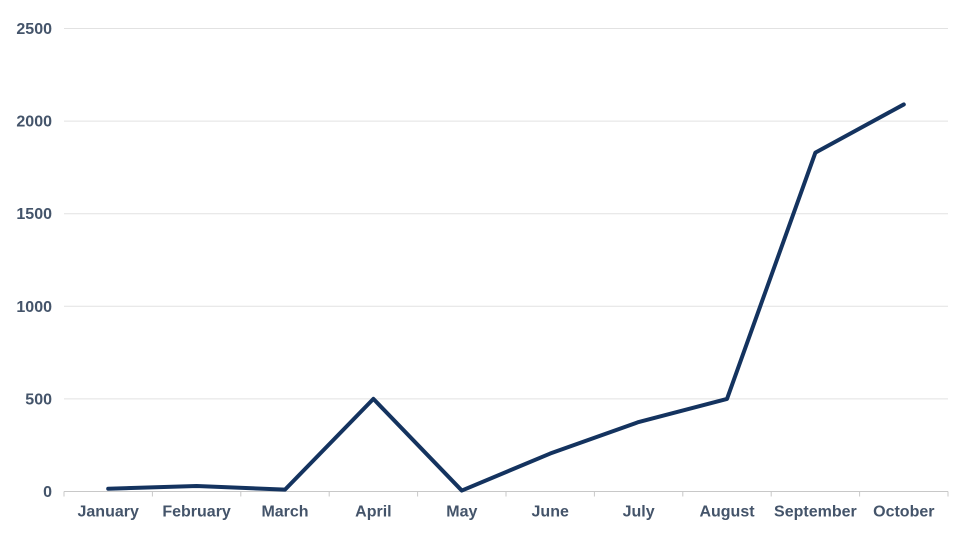 Image resolution: width=966 pixels, height=538 pixels. What do you see at coordinates (373, 512) in the screenshot?
I see `x-tick-label: April` at bounding box center [373, 512].